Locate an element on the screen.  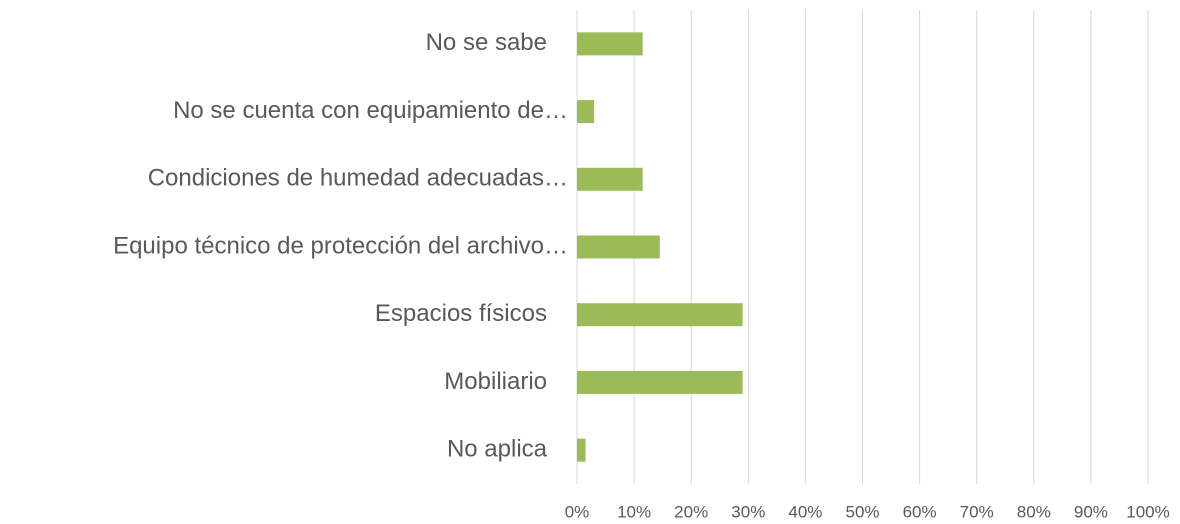
y-tick-label: No aplica is located at coordinates (497, 448).